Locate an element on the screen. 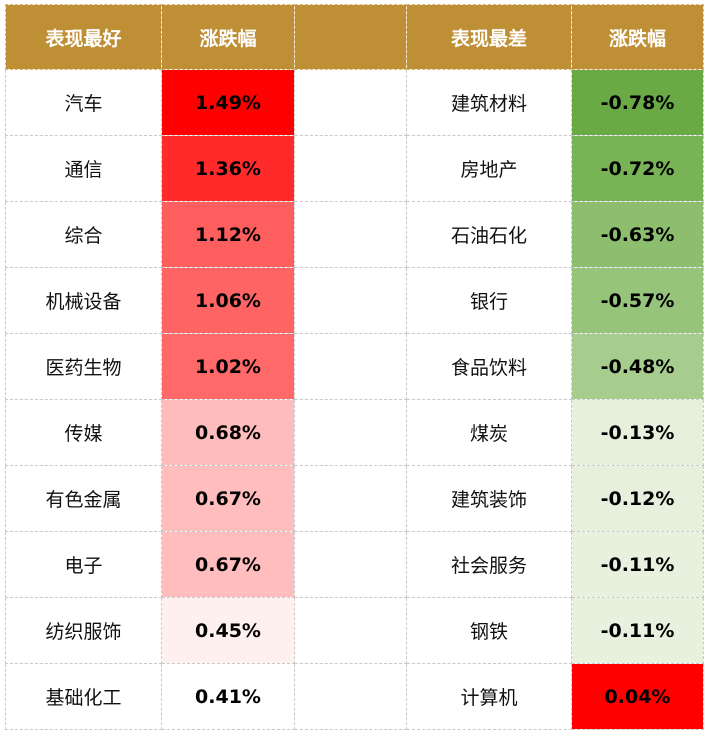  best-change-cell: 1.02% is located at coordinates (228, 366).